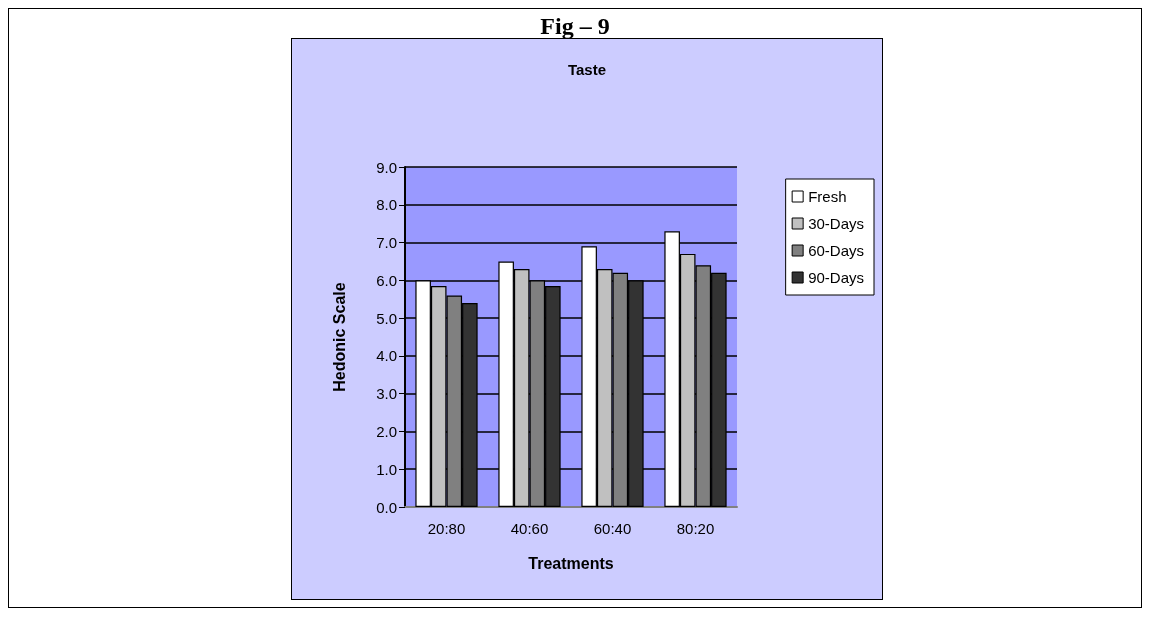 The image size is (1150, 634). I want to click on y-tick-label: 6.0, so click(386, 280).